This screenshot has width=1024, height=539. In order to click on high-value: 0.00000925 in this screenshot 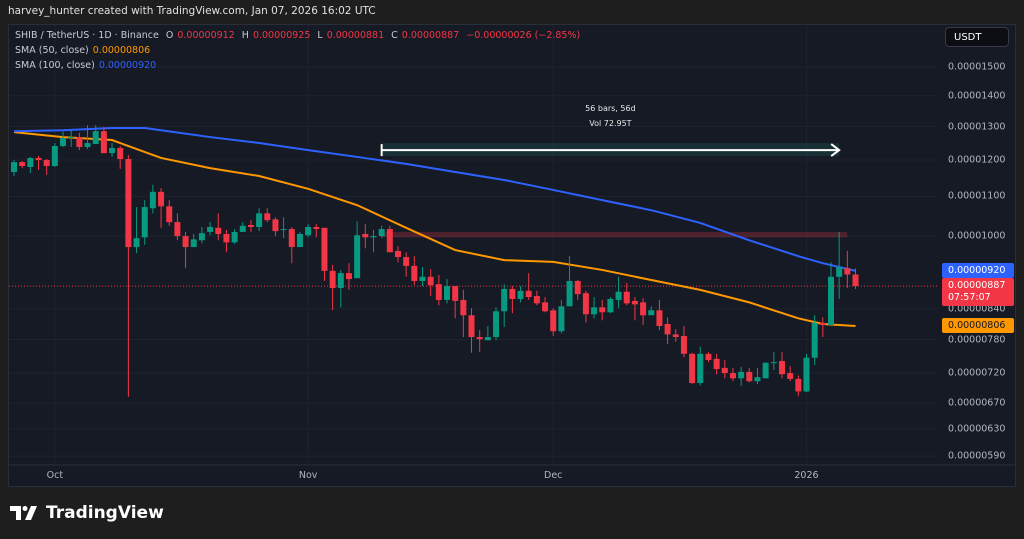, I will do `click(281, 35)`.